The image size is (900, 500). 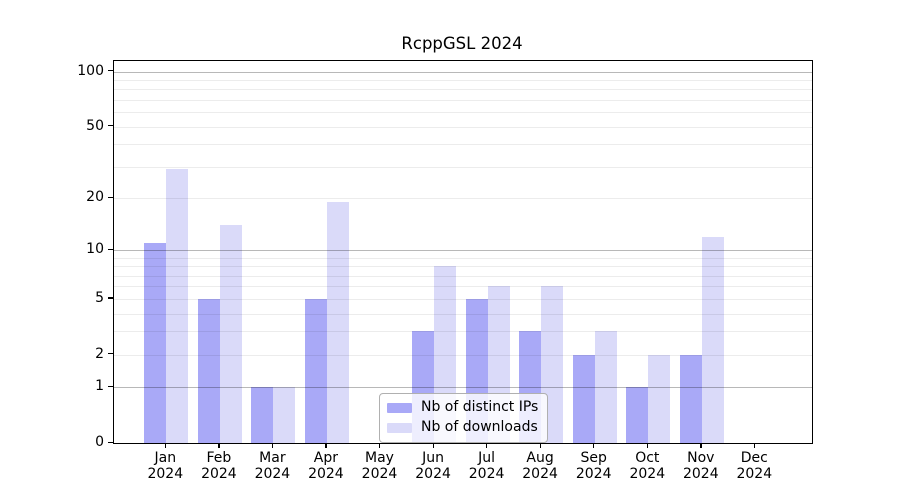 What do you see at coordinates (99, 386) in the screenshot?
I see `y-tick-label-1: 1` at bounding box center [99, 386].